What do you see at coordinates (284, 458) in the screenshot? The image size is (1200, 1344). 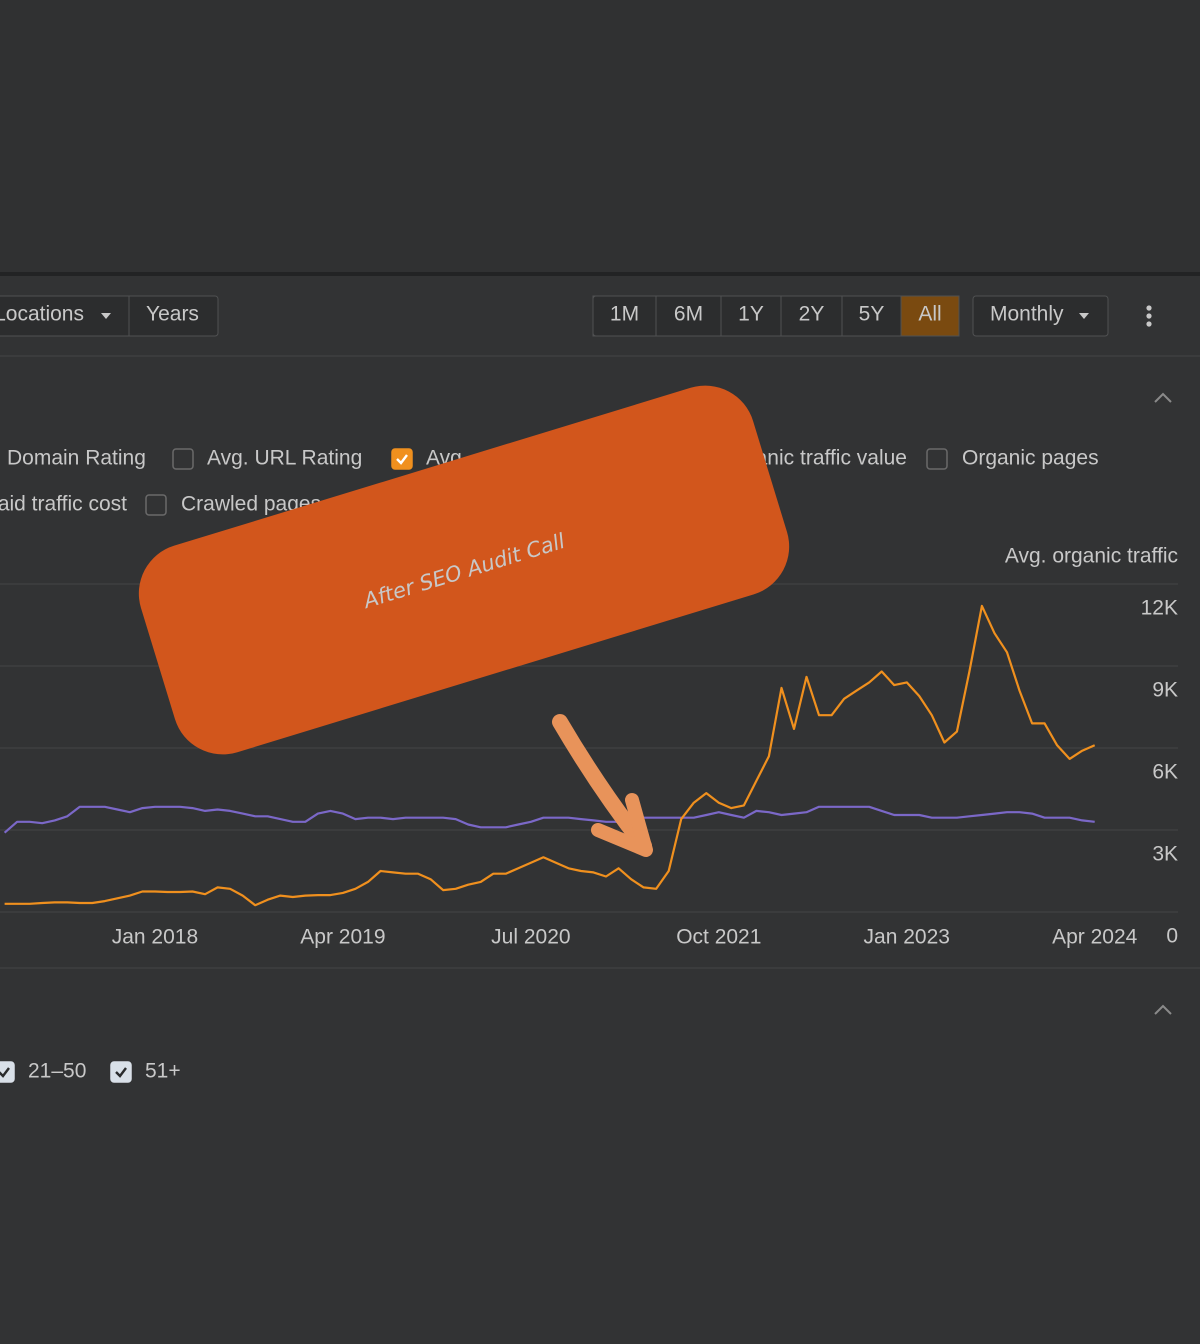 I see `metric-label: Avg. URL Rating` at bounding box center [284, 458].